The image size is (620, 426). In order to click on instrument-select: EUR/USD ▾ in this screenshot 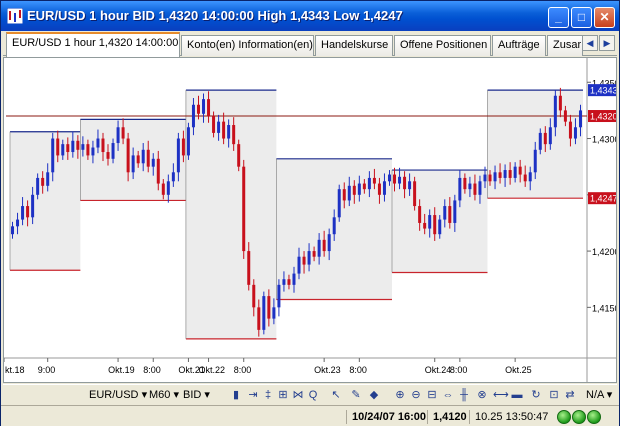, I will do `click(118, 395)`.